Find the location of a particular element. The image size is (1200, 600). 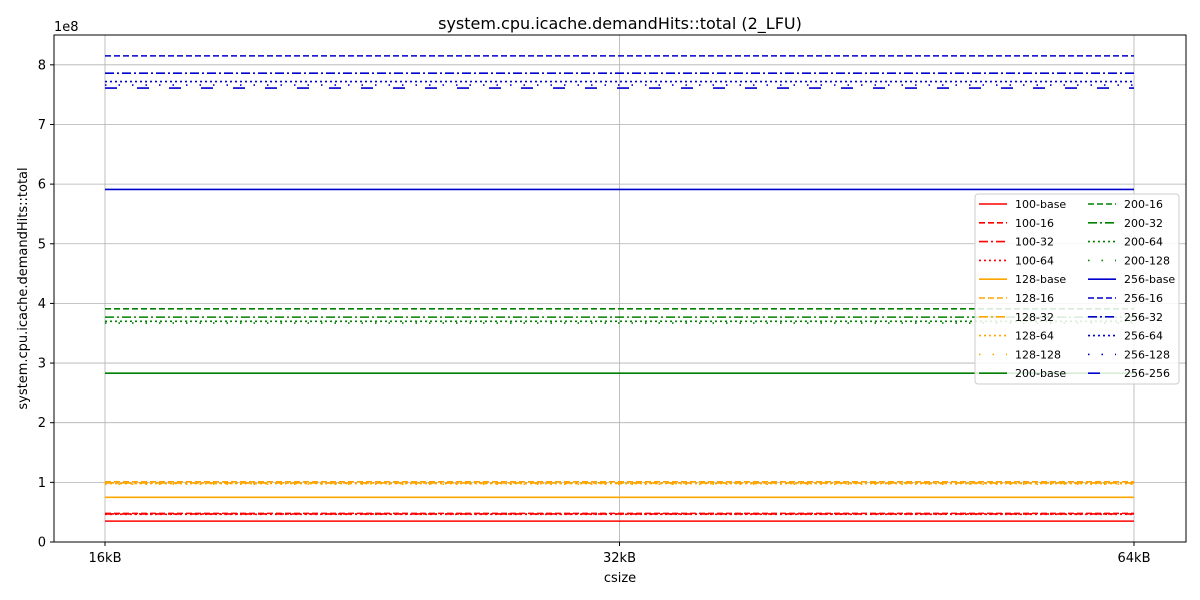

legend-label: 100-base is located at coordinates (1040, 204).